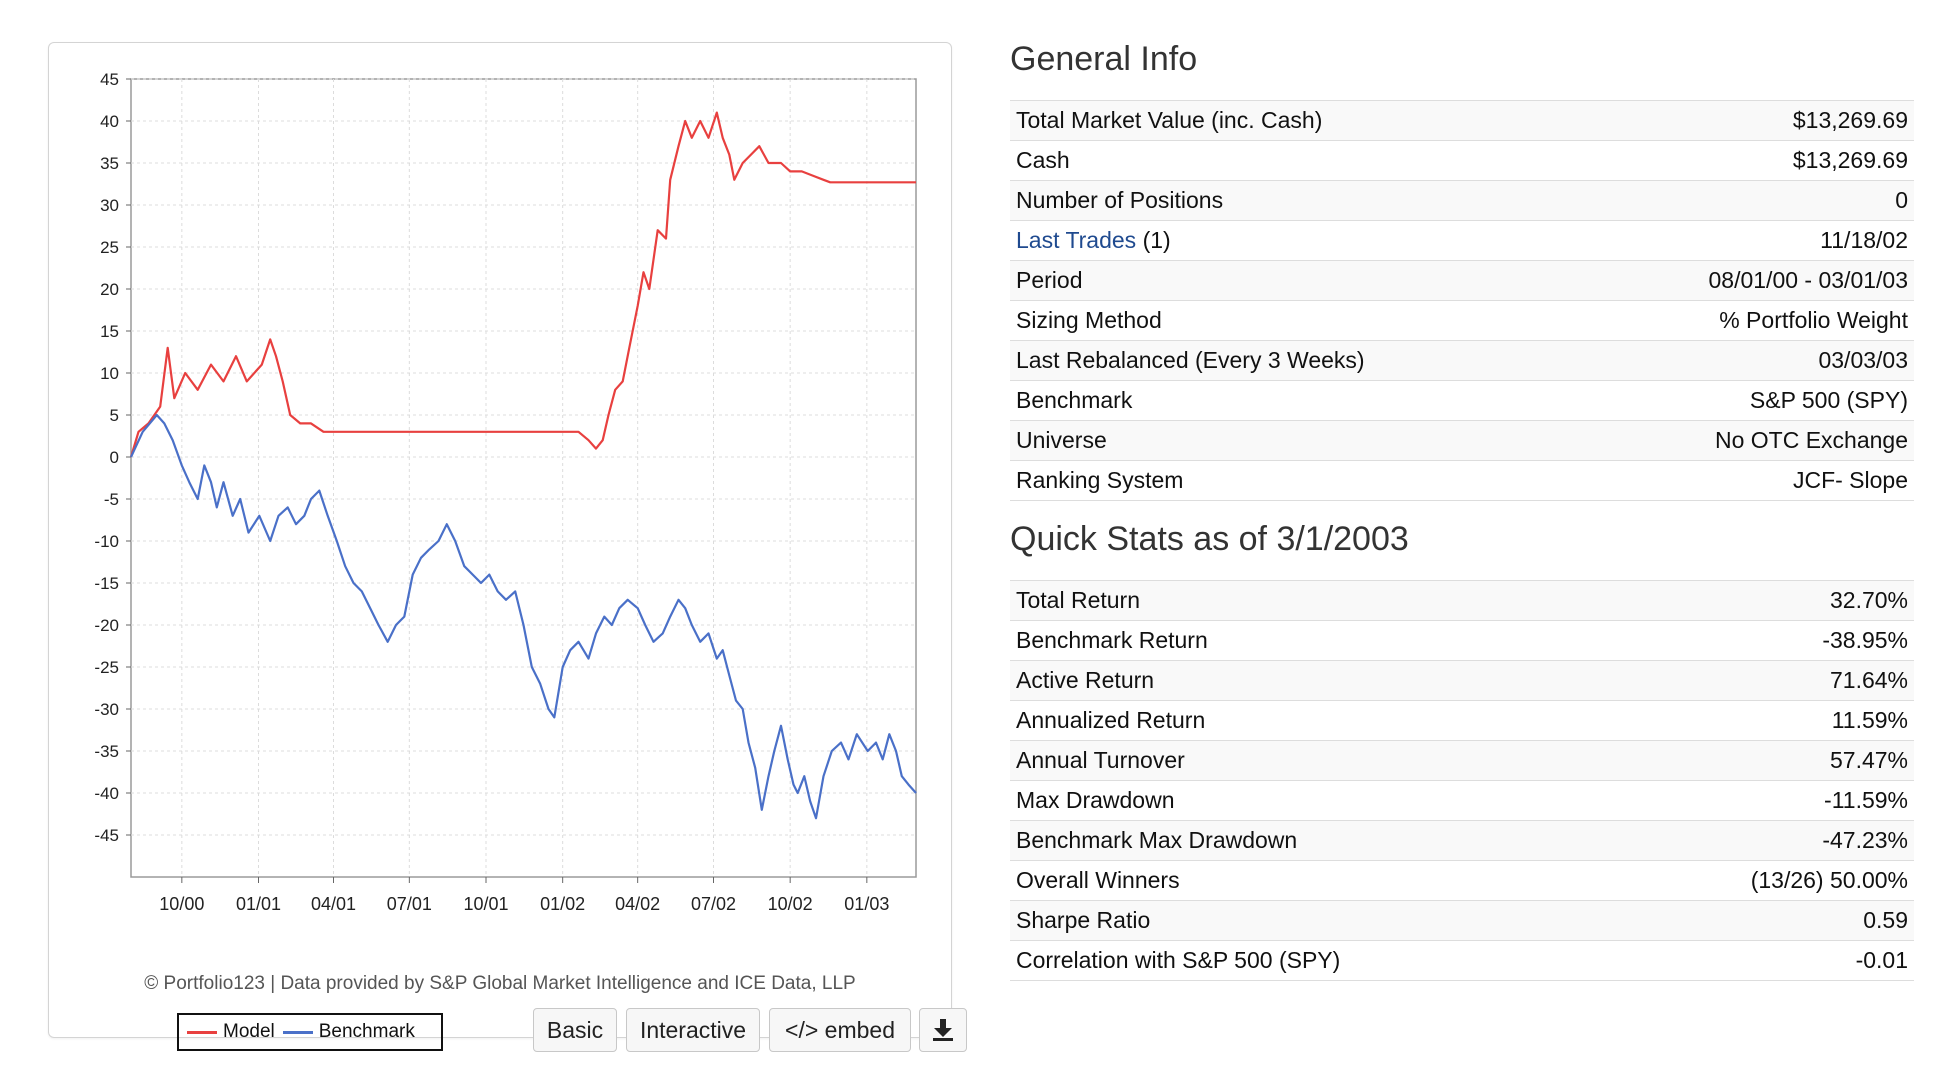  What do you see at coordinates (1746, 280) in the screenshot?
I see `row-value: 08/01/00 - 03/01/03` at bounding box center [1746, 280].